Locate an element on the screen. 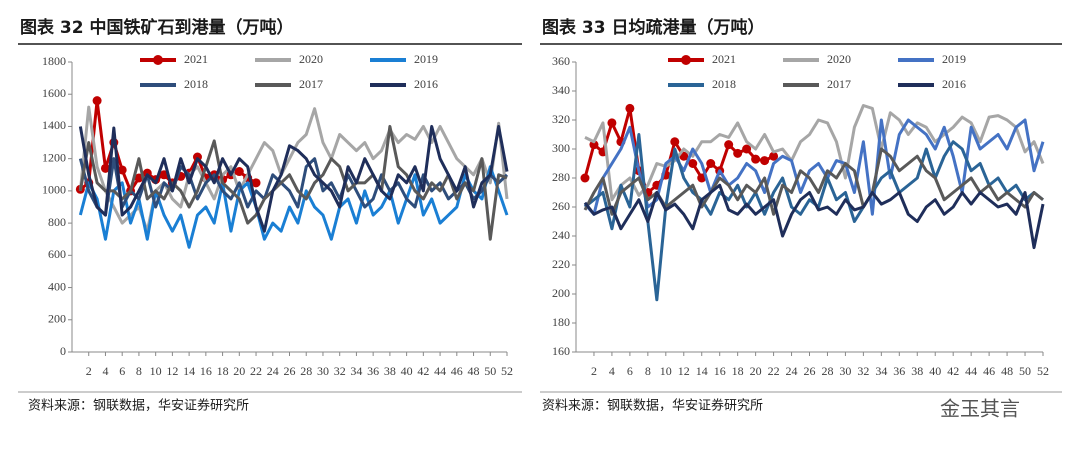  y-tick-label: 400 is located at coordinates (57, 286).